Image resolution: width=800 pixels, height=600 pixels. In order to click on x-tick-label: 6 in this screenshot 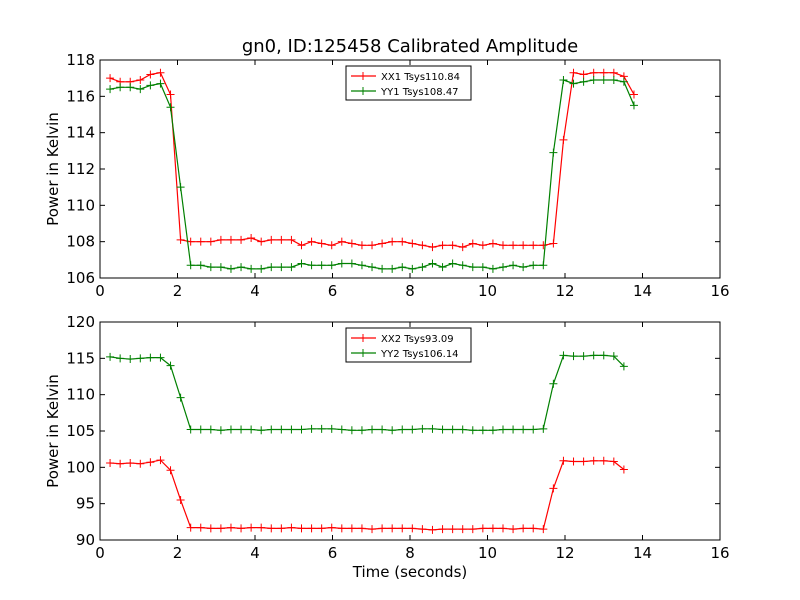, I will do `click(333, 553)`.